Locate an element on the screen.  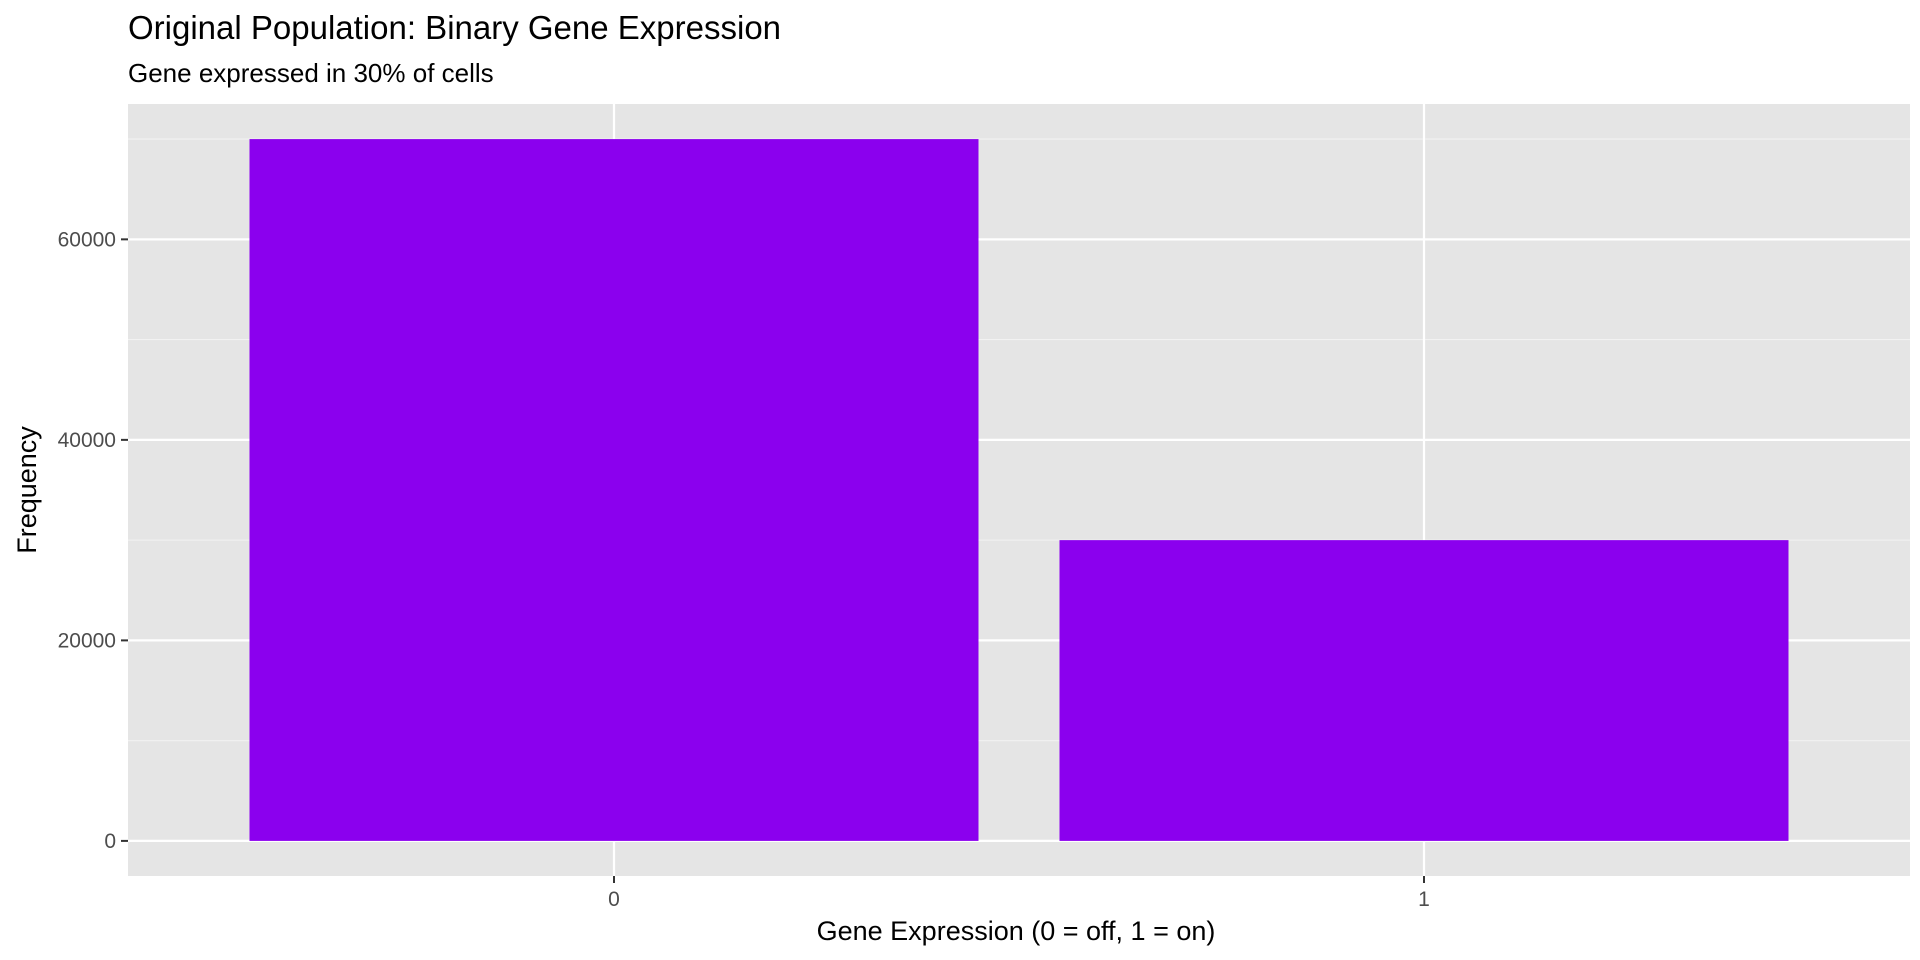
x-tick-label: 0 is located at coordinates (614, 899).